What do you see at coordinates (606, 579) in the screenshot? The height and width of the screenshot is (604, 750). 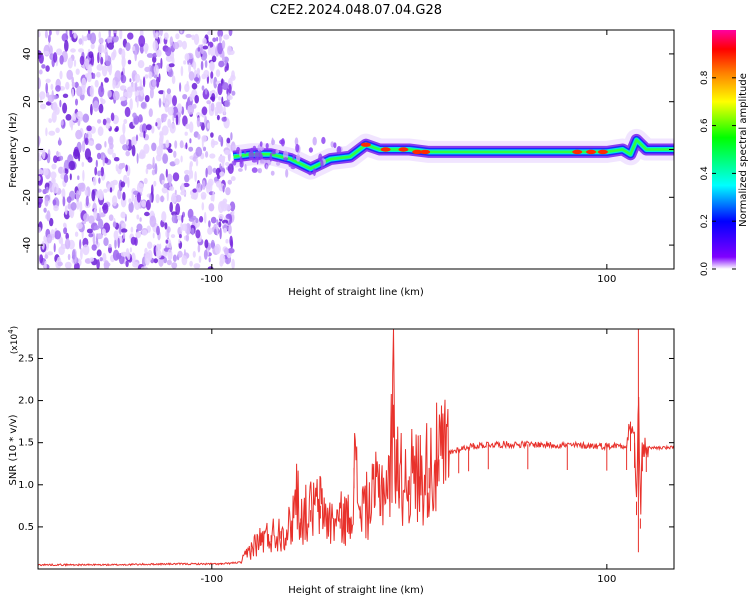 I see `snr-x-tick-label: 100` at bounding box center [606, 579].